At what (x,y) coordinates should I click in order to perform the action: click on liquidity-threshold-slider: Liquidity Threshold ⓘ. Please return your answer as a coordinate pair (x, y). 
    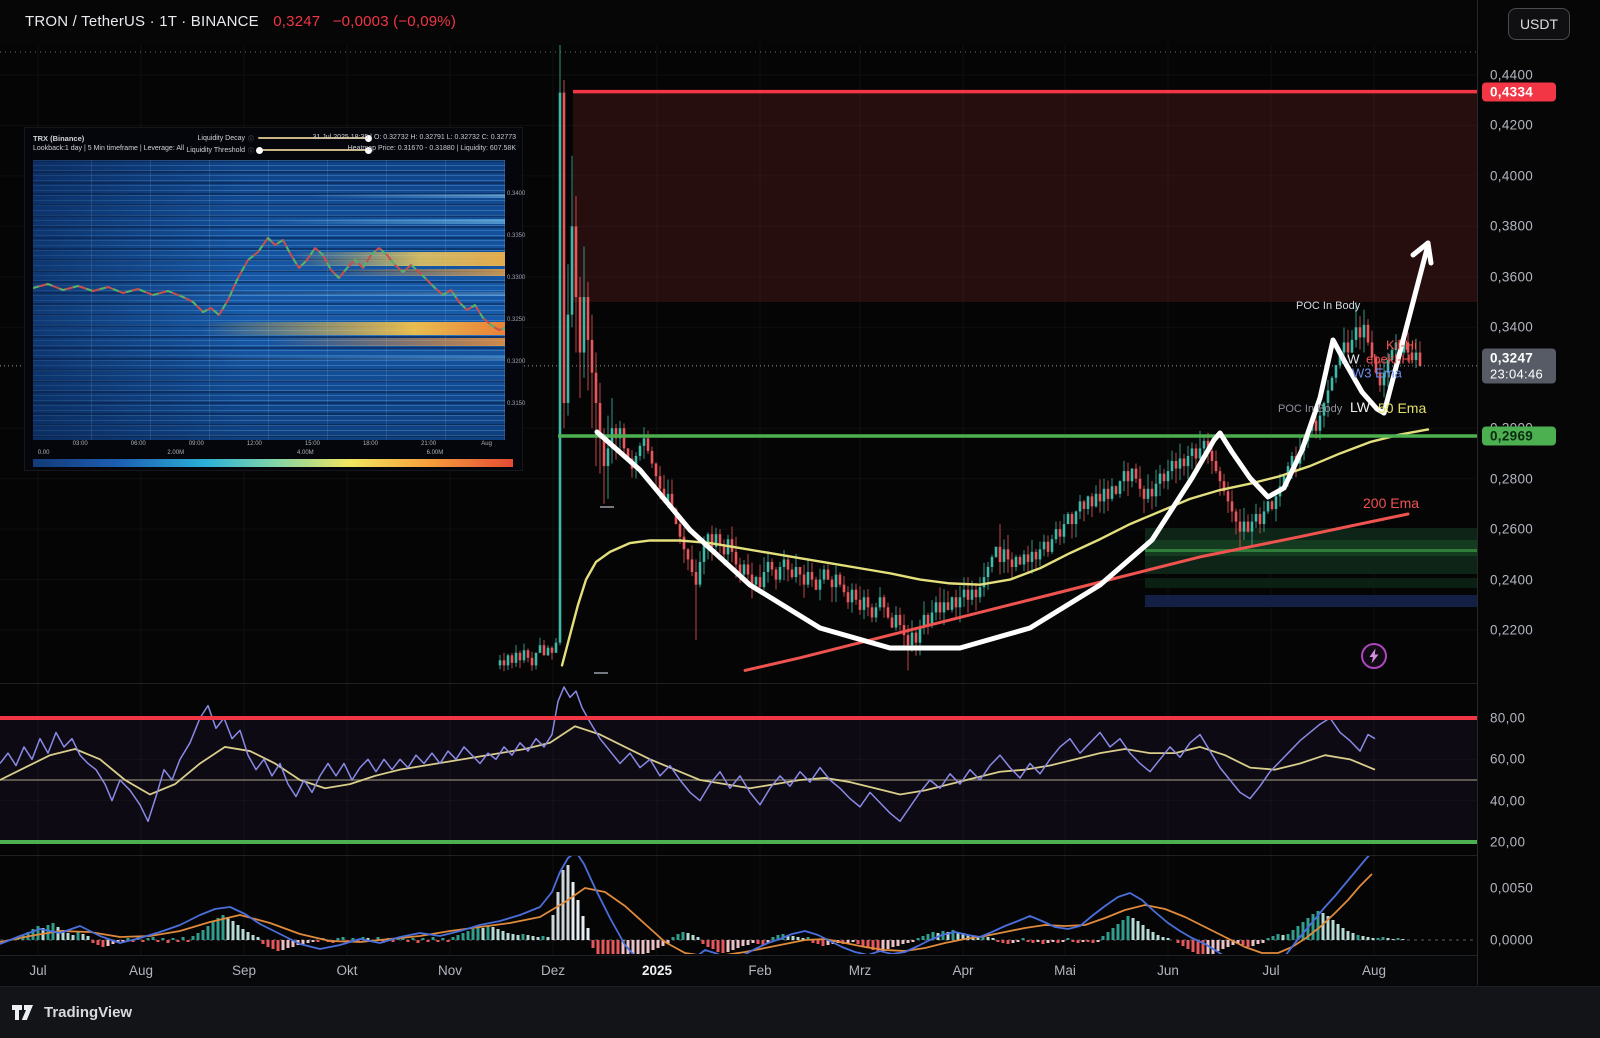
    Looking at the image, I should click on (273, 150).